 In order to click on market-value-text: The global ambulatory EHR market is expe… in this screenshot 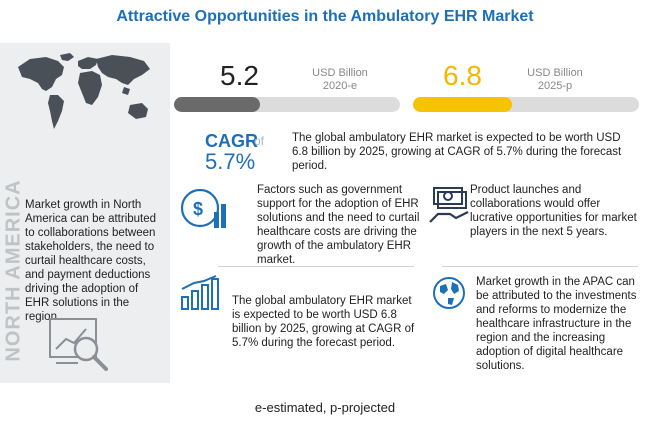, I will do `click(323, 322)`.